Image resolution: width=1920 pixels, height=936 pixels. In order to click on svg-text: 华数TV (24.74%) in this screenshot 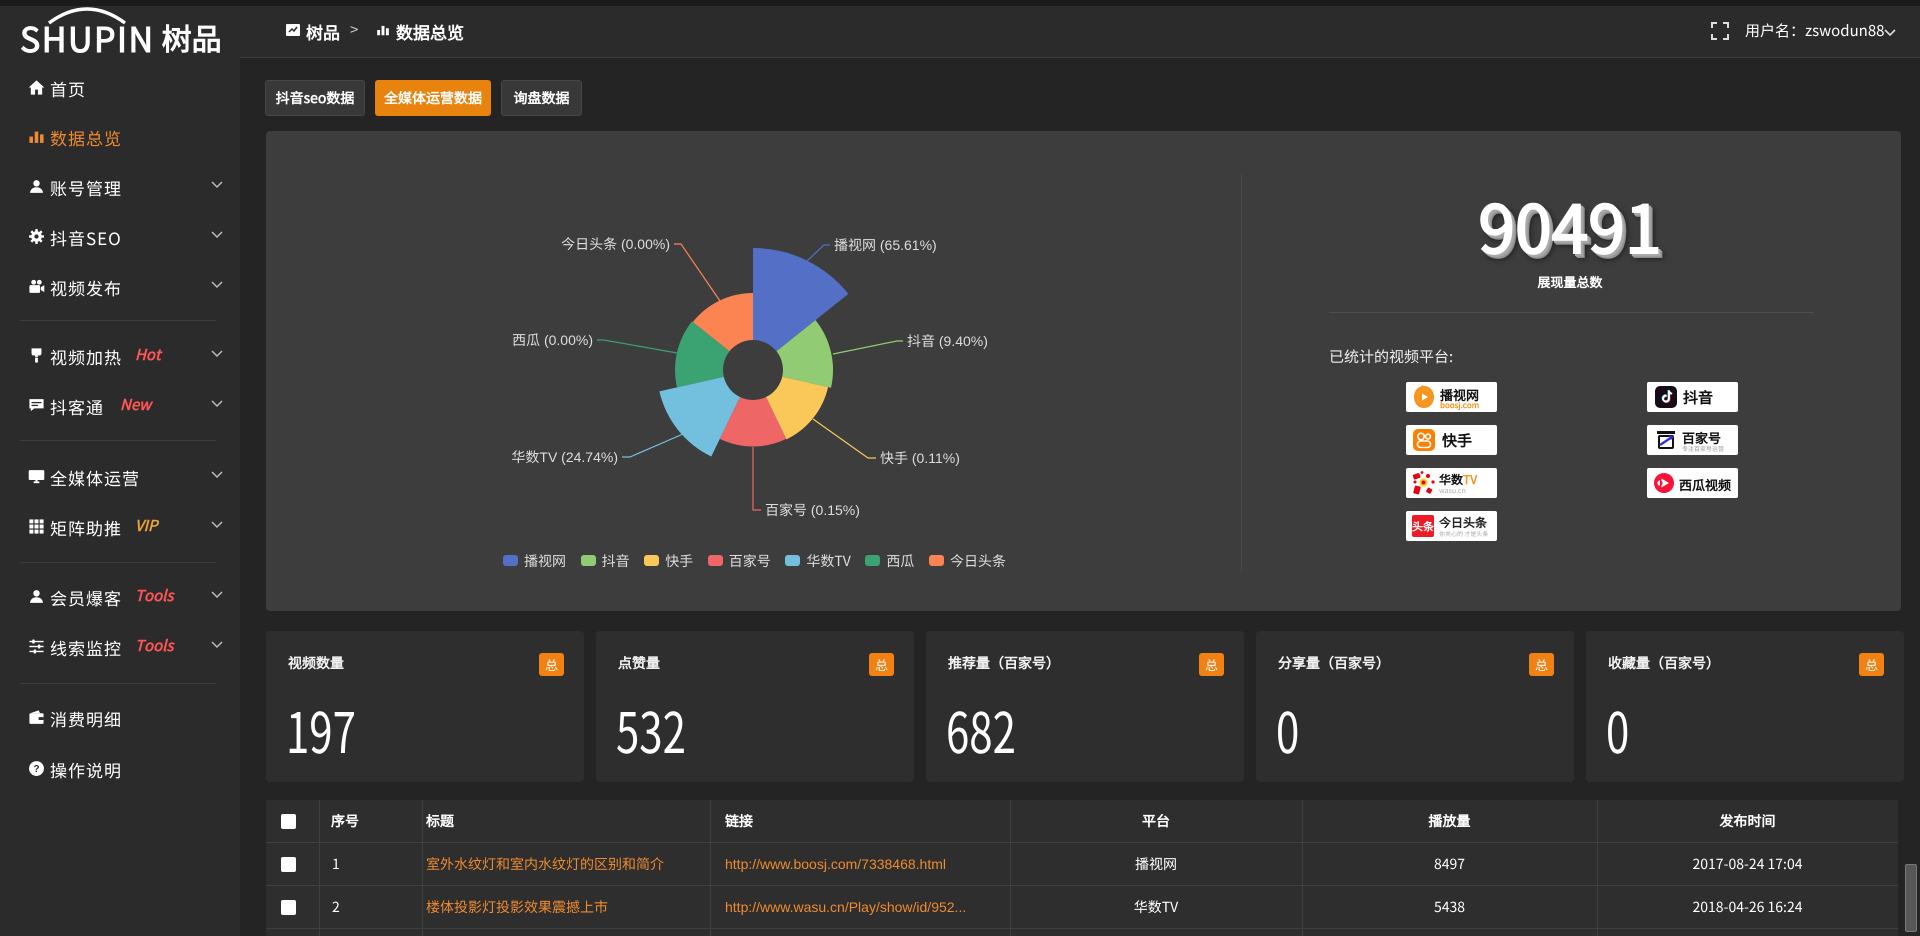, I will do `click(564, 457)`.